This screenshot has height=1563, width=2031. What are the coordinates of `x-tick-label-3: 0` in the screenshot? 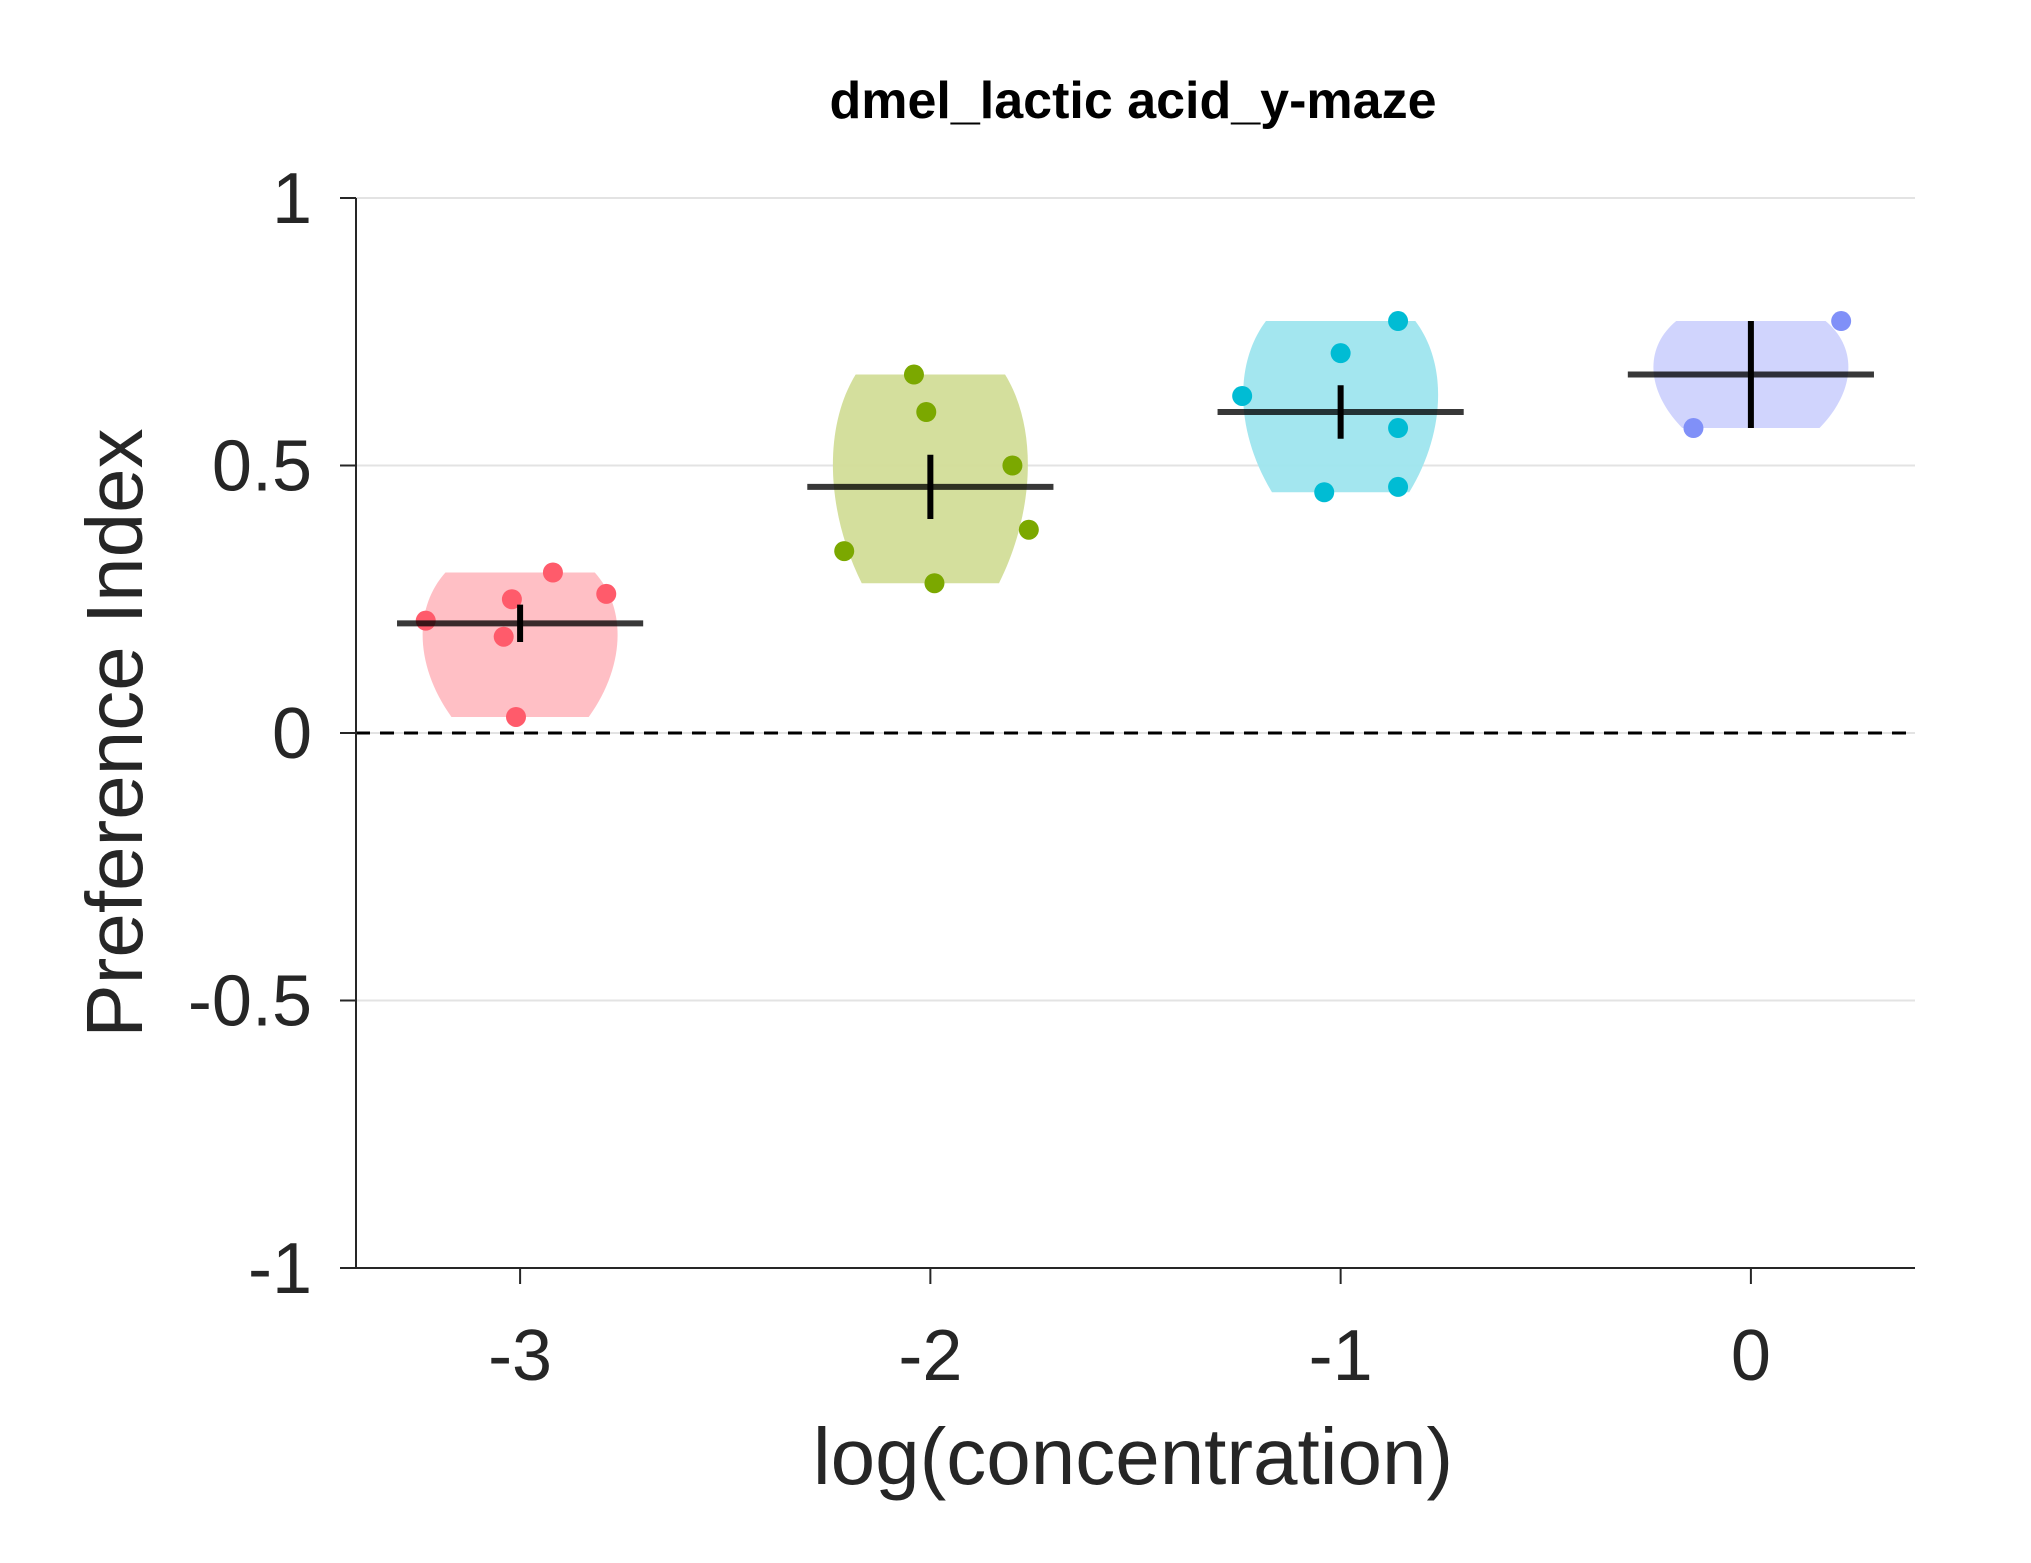 It's located at (1751, 1356).